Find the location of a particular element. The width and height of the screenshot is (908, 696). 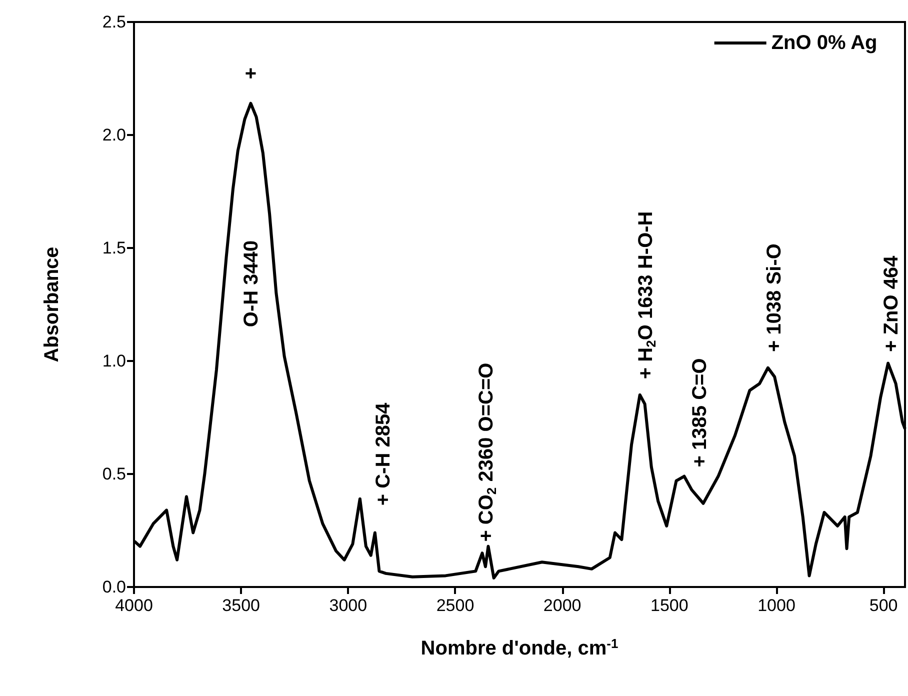

y-axis-title: Absorbance is located at coordinates (52, 304).